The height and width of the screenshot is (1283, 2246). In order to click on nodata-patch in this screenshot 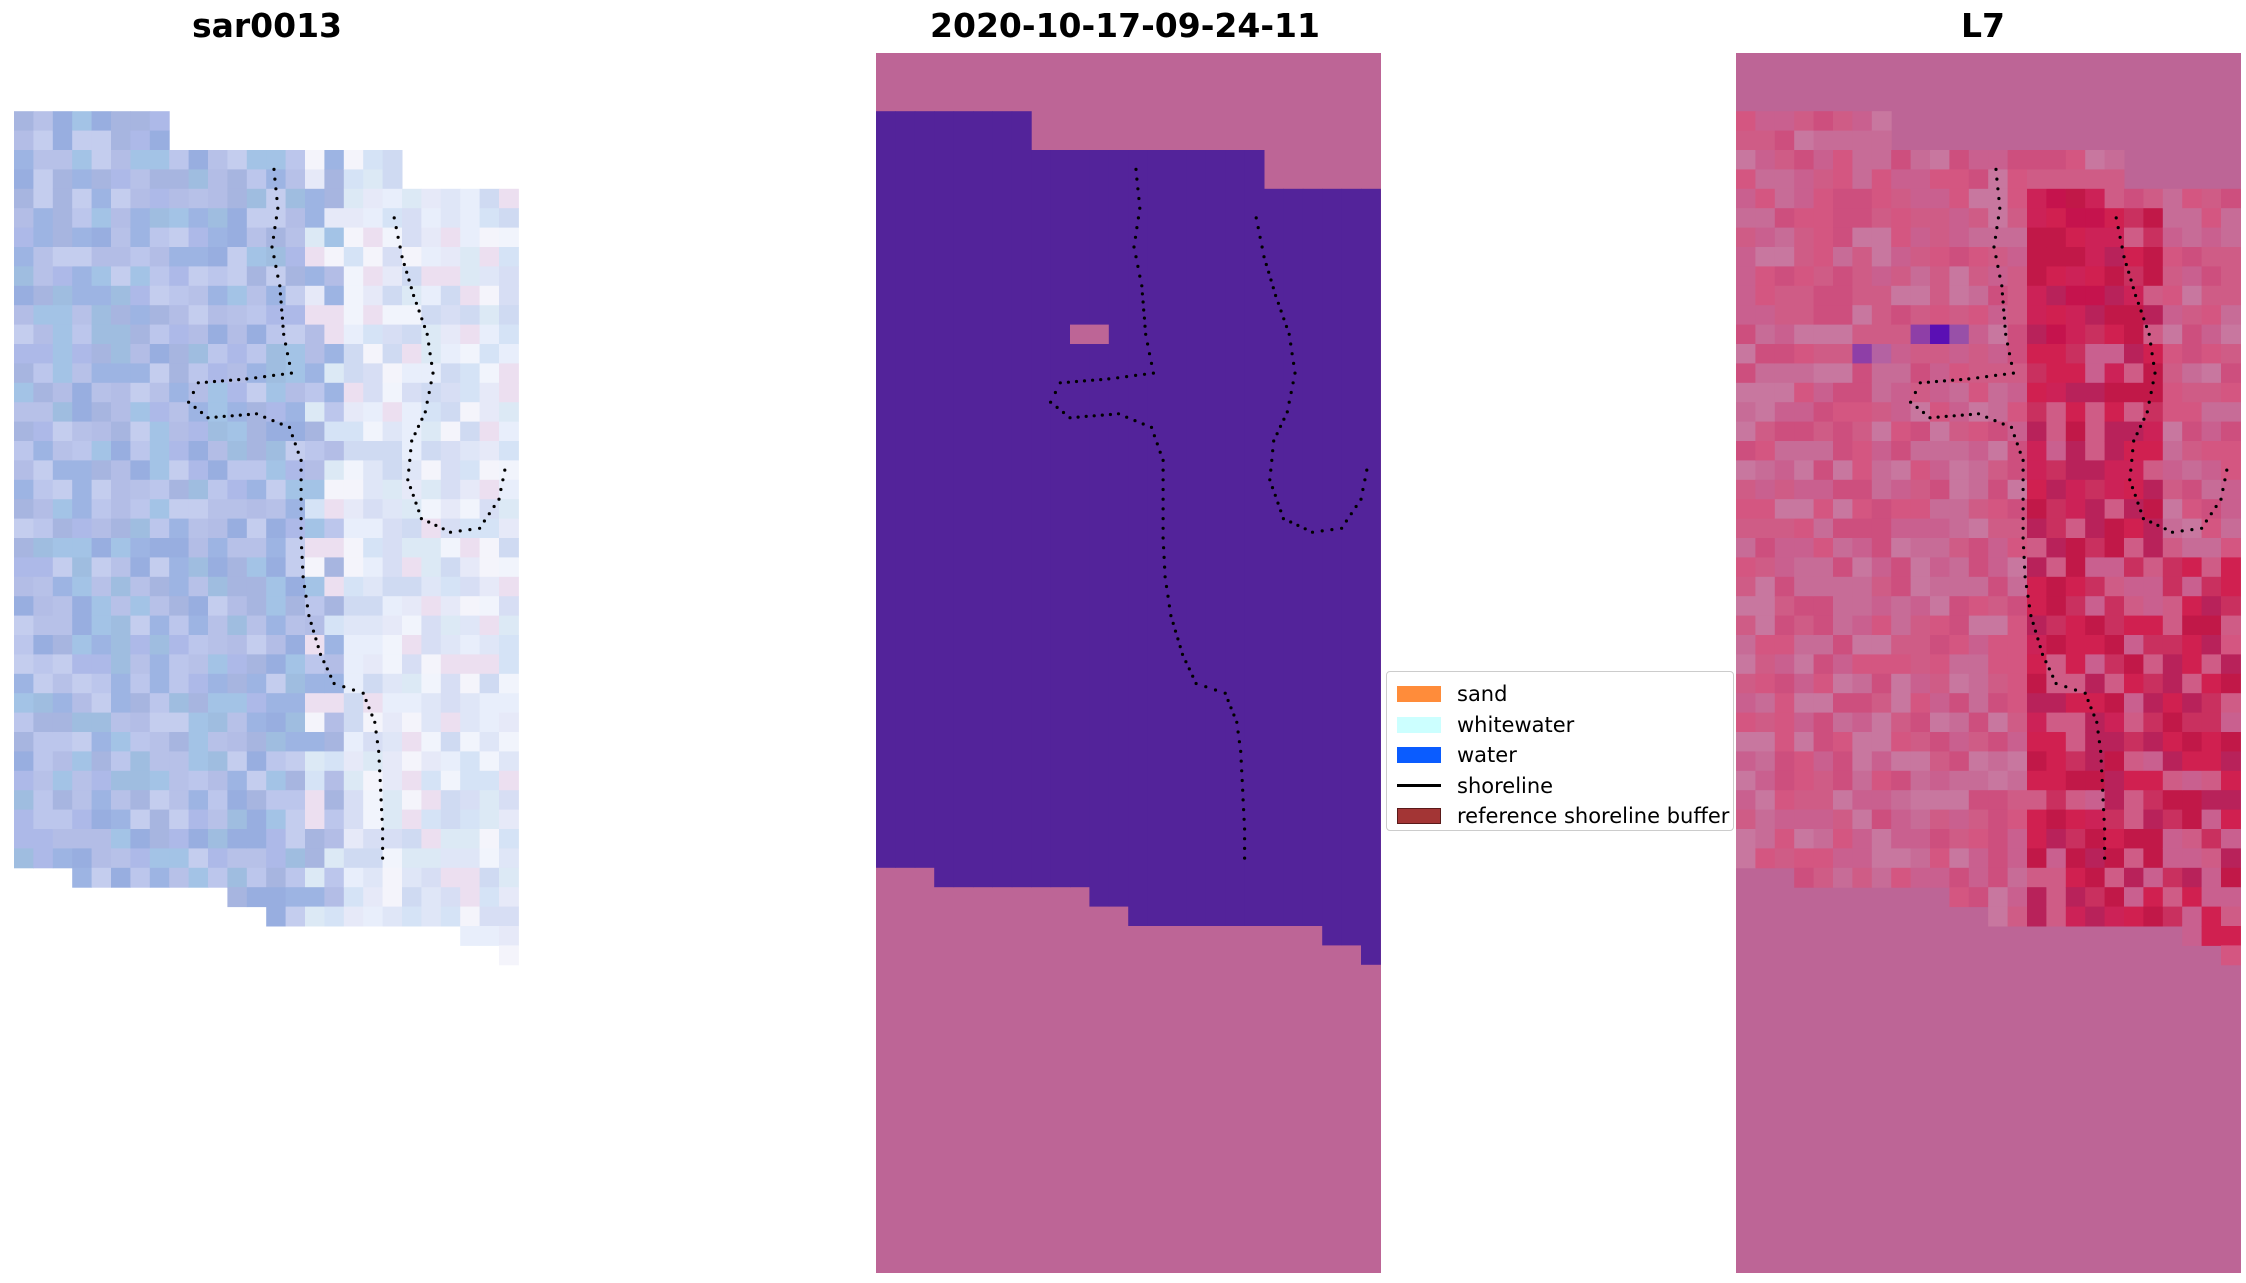, I will do `click(1089, 334)`.